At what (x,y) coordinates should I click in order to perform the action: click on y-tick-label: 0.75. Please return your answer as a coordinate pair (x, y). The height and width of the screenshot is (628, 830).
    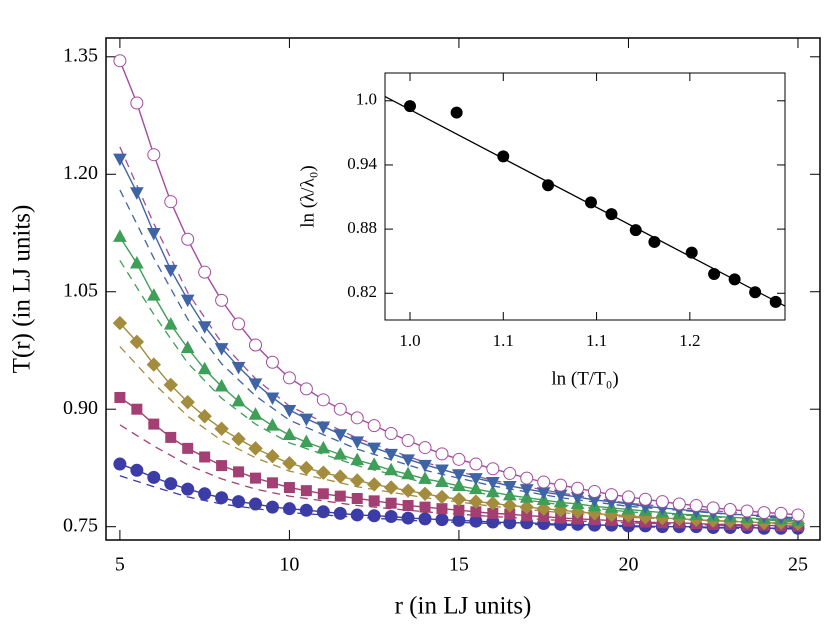
    Looking at the image, I should click on (80, 525).